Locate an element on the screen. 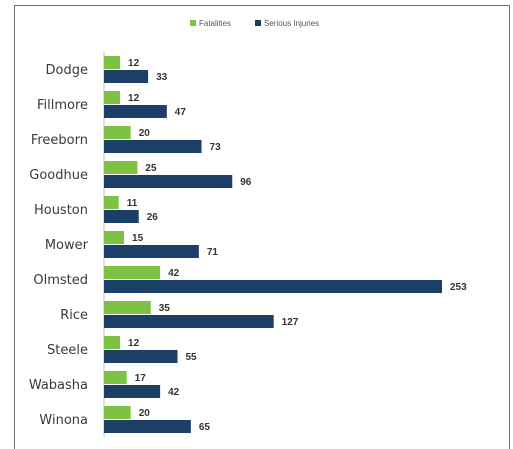 This screenshot has width=513, height=449. category-label: Wabasha is located at coordinates (58, 385).